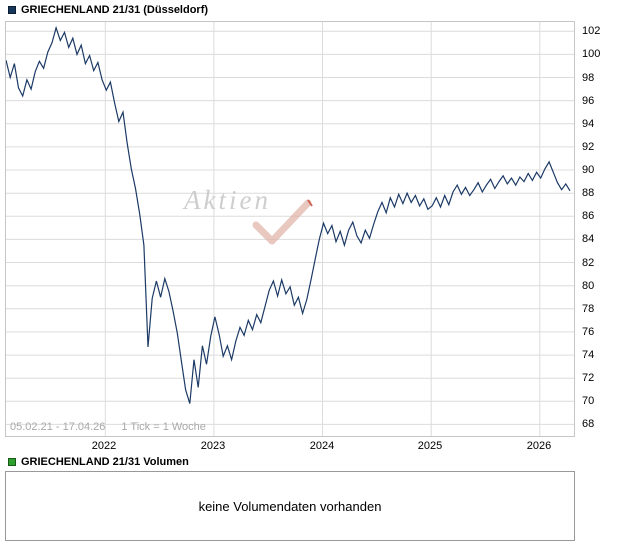 This screenshot has height=546, width=620. I want to click on y-axis-tick-label: 78, so click(588, 309).